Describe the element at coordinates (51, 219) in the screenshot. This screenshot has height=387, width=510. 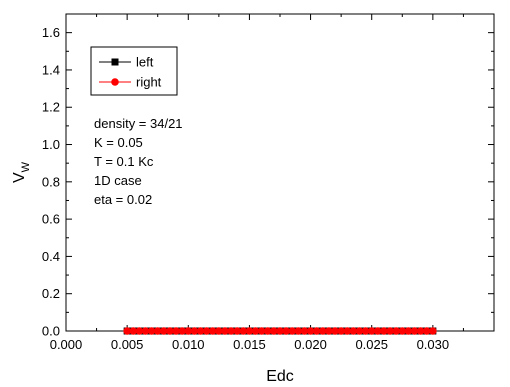
I see `y-tick-label: 0.6` at that location.